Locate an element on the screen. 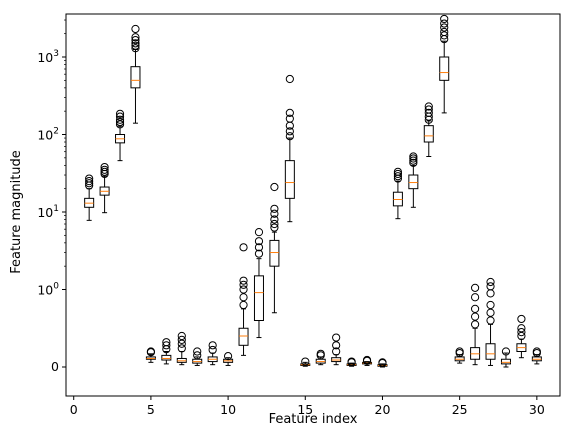  x-tick-label: 10 is located at coordinates (228, 409).